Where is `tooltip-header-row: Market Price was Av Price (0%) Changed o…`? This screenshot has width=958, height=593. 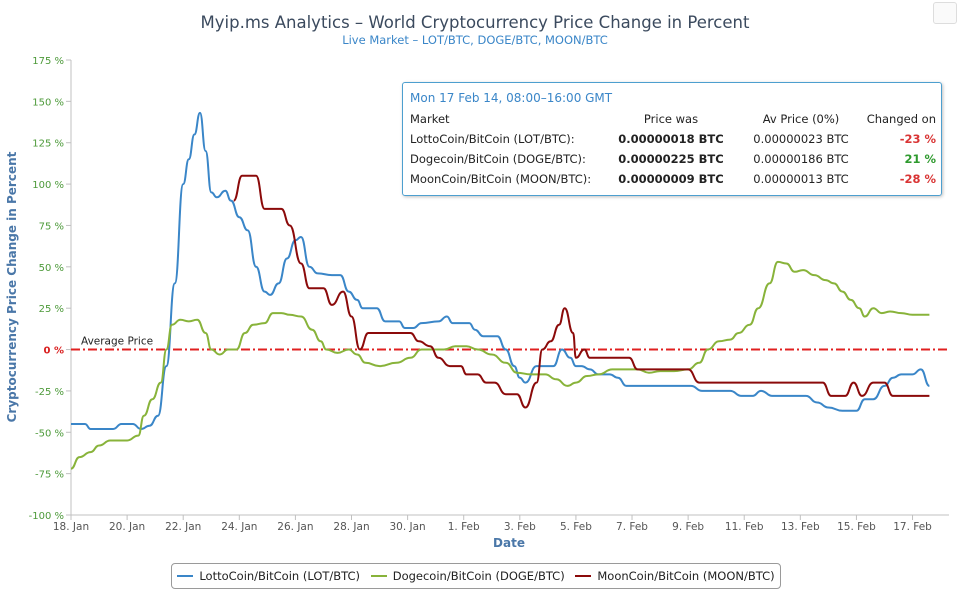
tooltip-header-row: Market Price was Av Price (0%) Changed o… is located at coordinates (673, 121).